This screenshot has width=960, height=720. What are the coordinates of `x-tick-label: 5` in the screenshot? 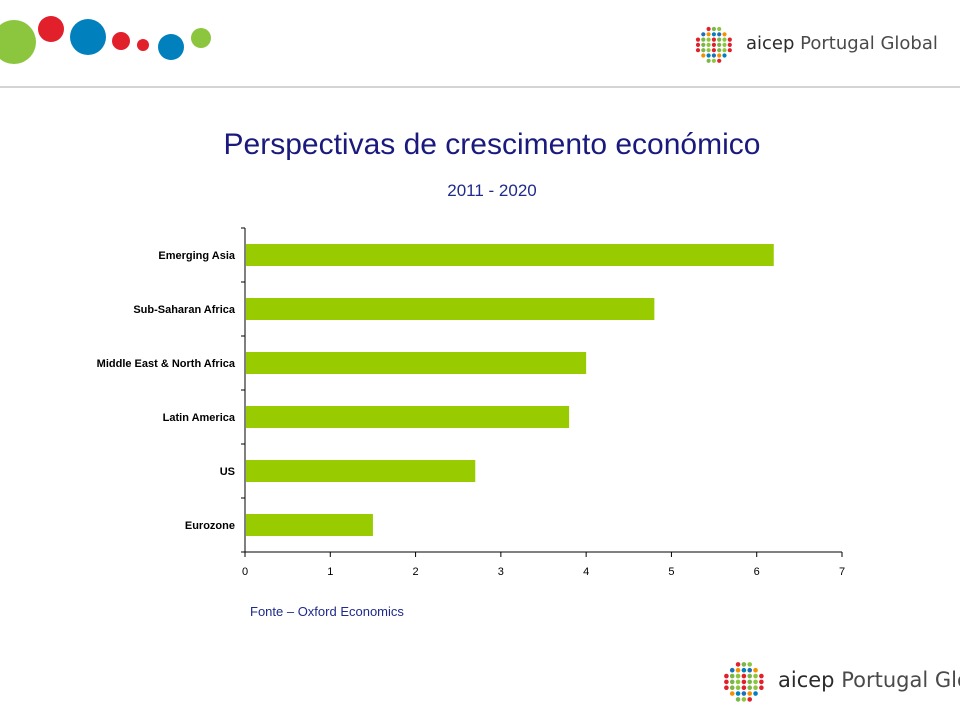 It's located at (671, 572).